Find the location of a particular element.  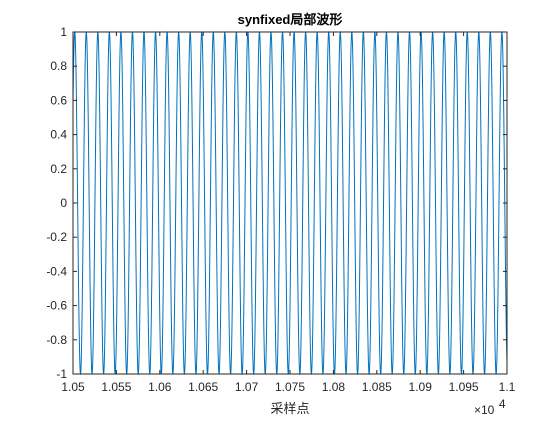

y-tick-label: 0.8 is located at coordinates (58, 66).